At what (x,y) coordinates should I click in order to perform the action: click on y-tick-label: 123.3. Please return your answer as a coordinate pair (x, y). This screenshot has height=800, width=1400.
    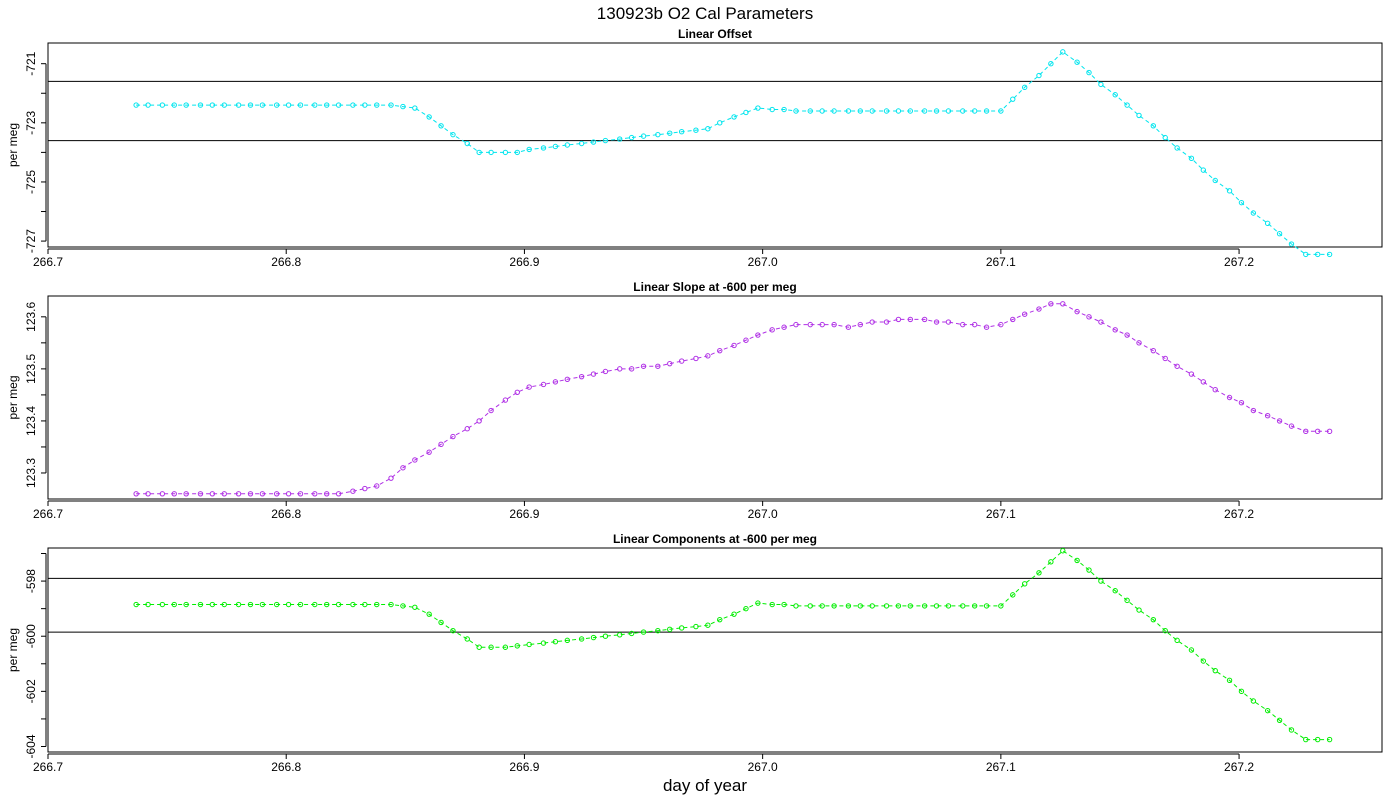
    Looking at the image, I should click on (31, 473).